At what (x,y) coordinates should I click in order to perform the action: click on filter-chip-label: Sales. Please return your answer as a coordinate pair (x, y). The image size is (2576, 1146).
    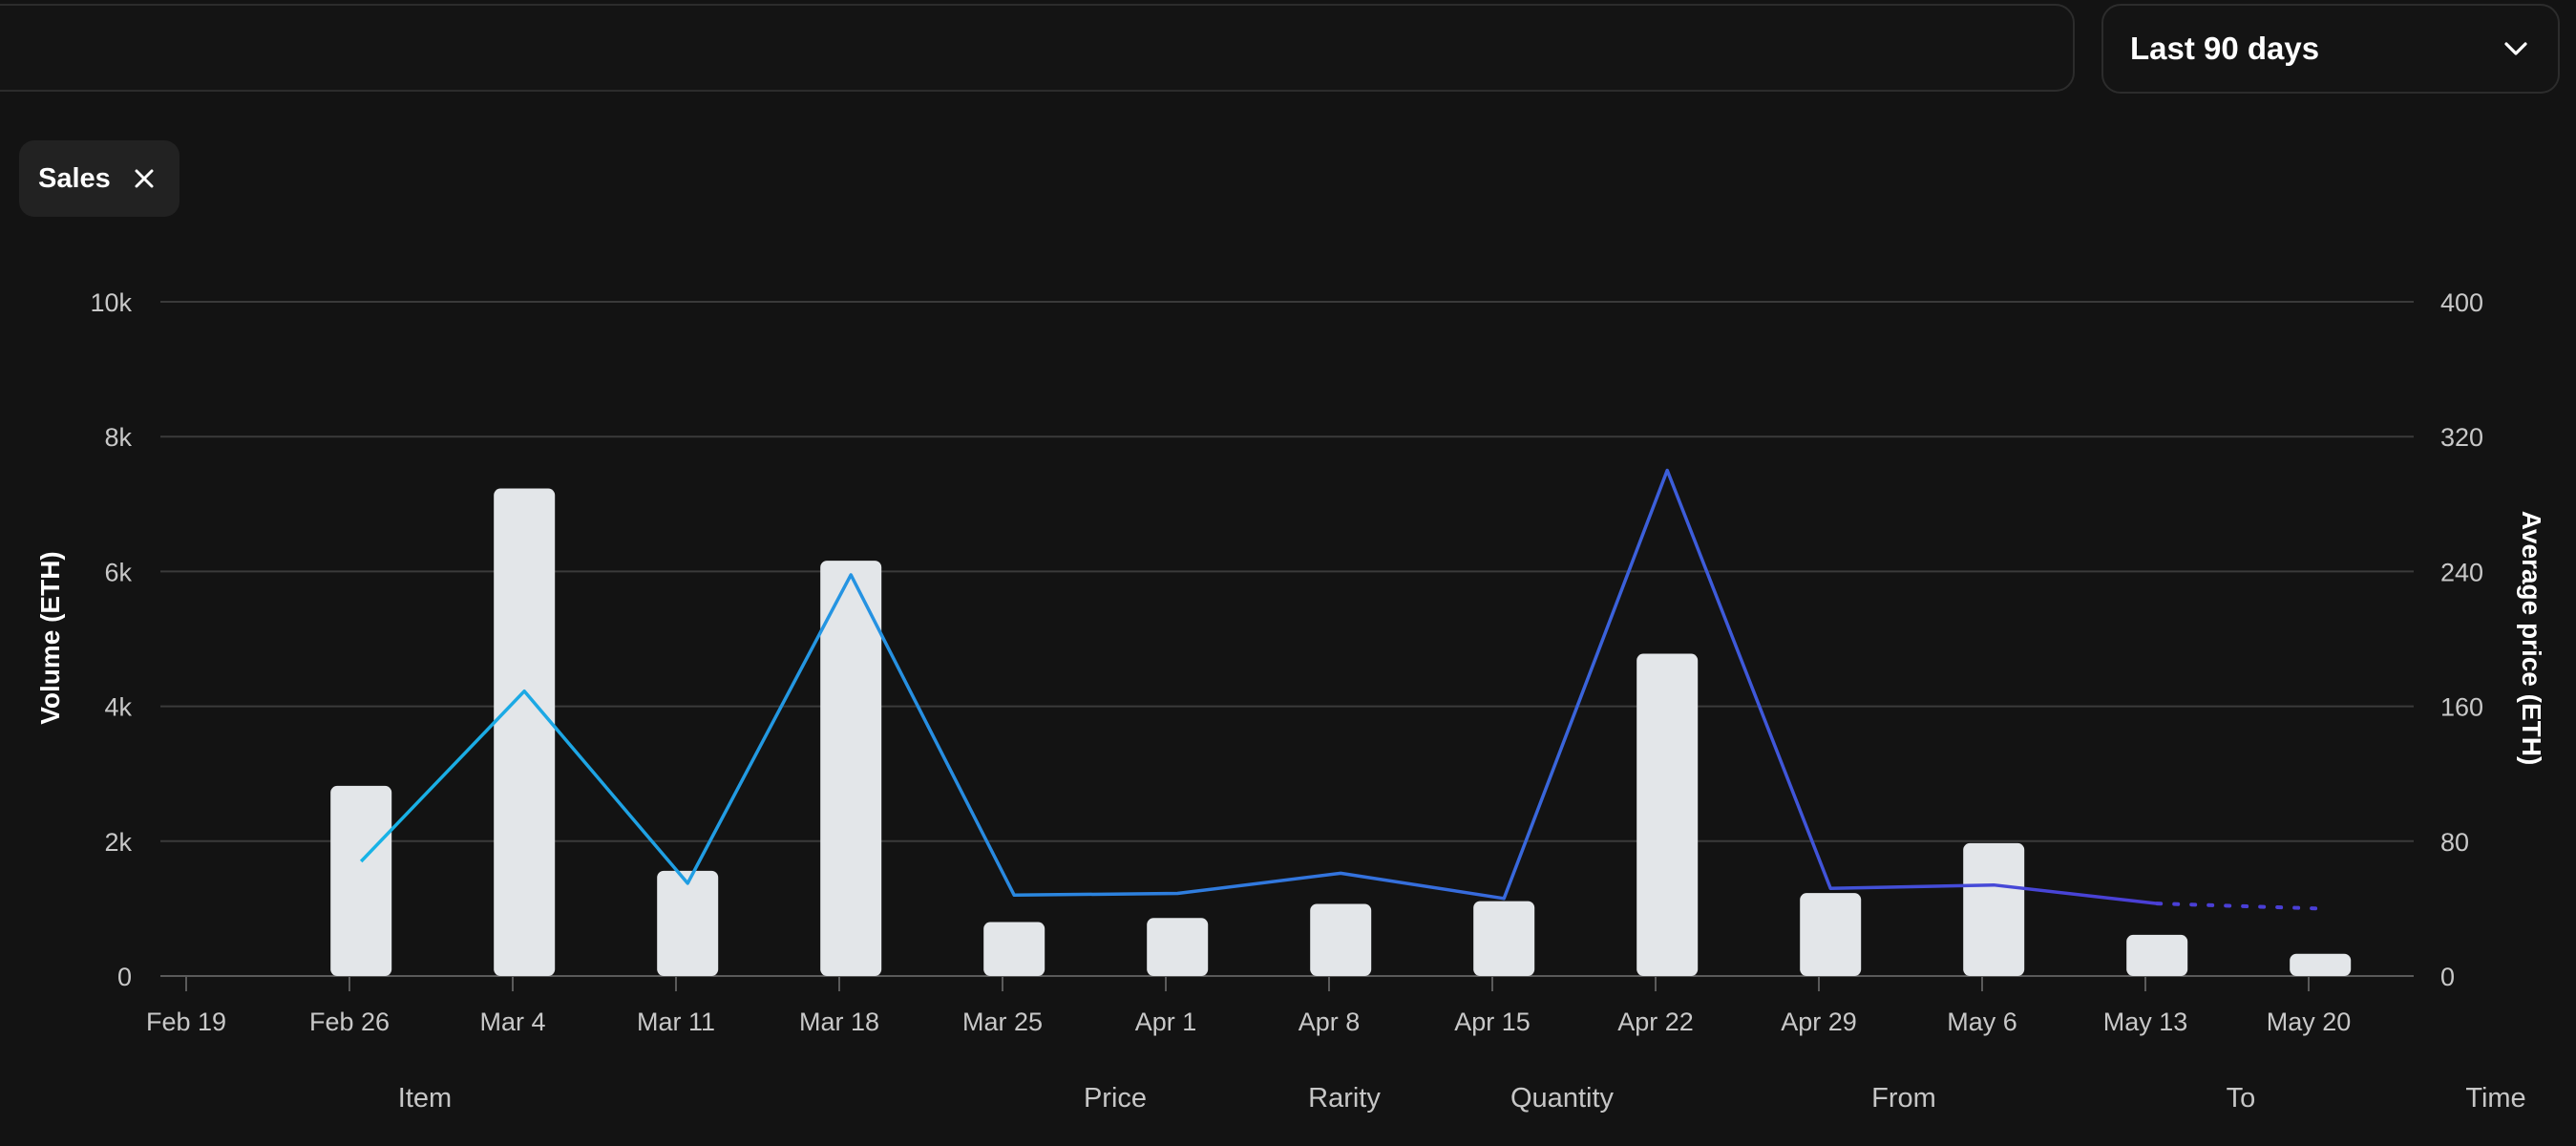
    Looking at the image, I should click on (74, 178).